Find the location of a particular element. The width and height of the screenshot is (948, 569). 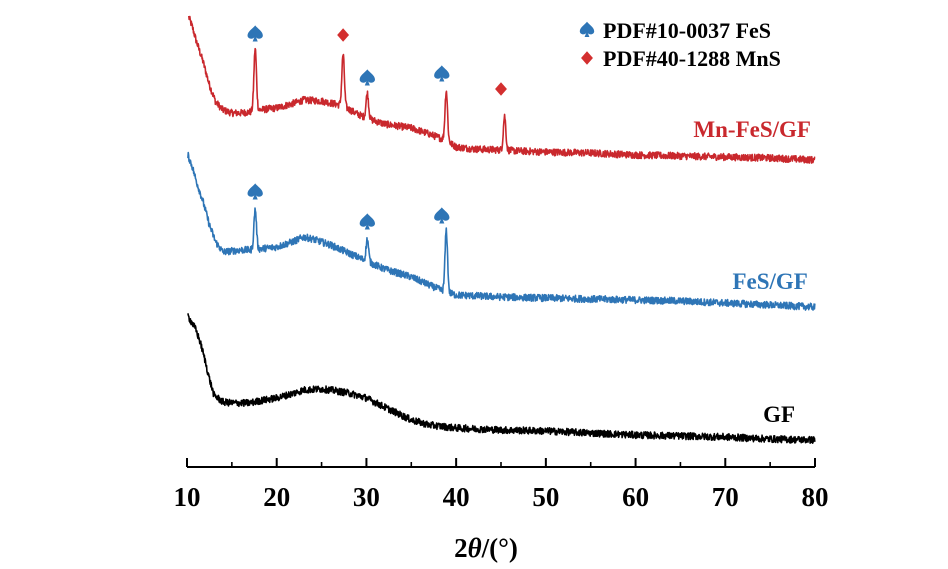

x-axis: 10 20 30 40 50 60 70 80 2θ/(°) is located at coordinates (501, 510).